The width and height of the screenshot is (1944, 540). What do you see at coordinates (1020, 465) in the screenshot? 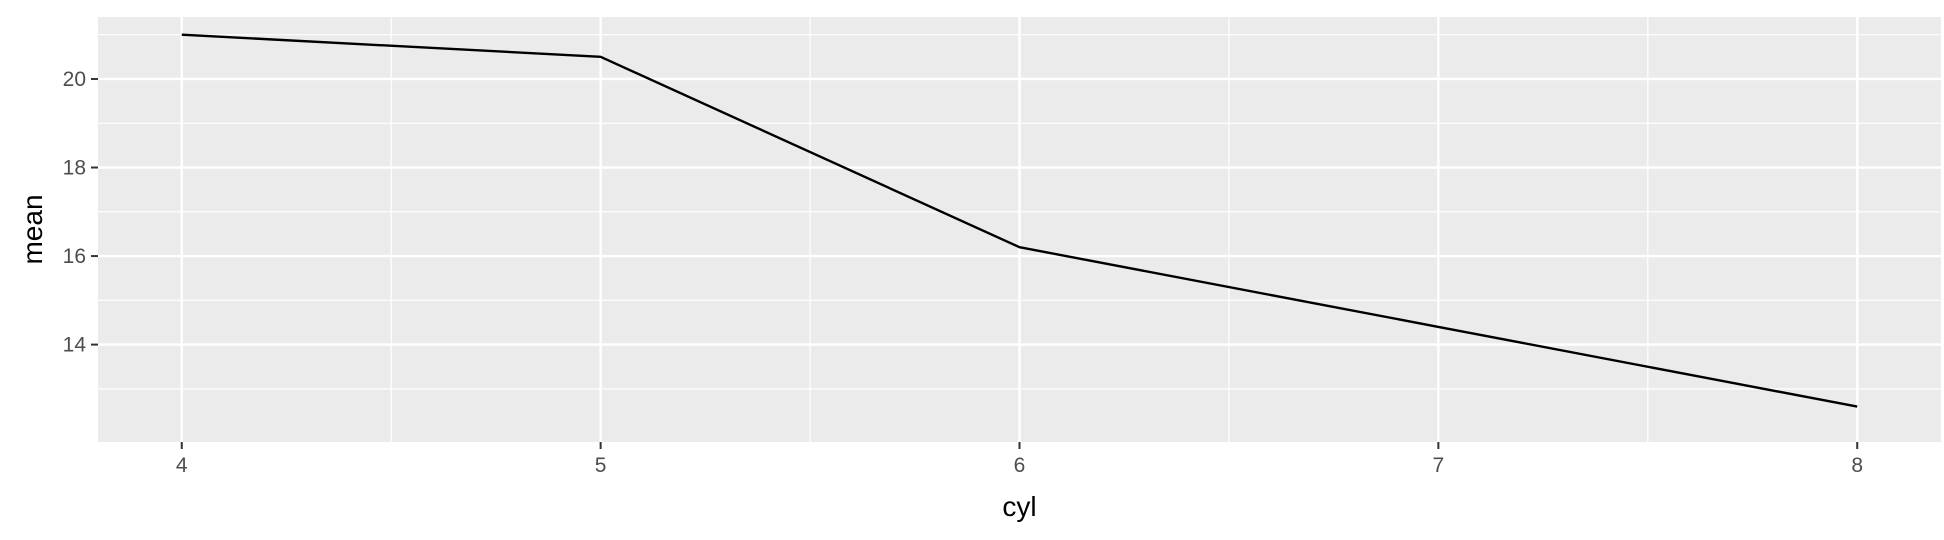
I see `x-tick-label: 6` at bounding box center [1020, 465].